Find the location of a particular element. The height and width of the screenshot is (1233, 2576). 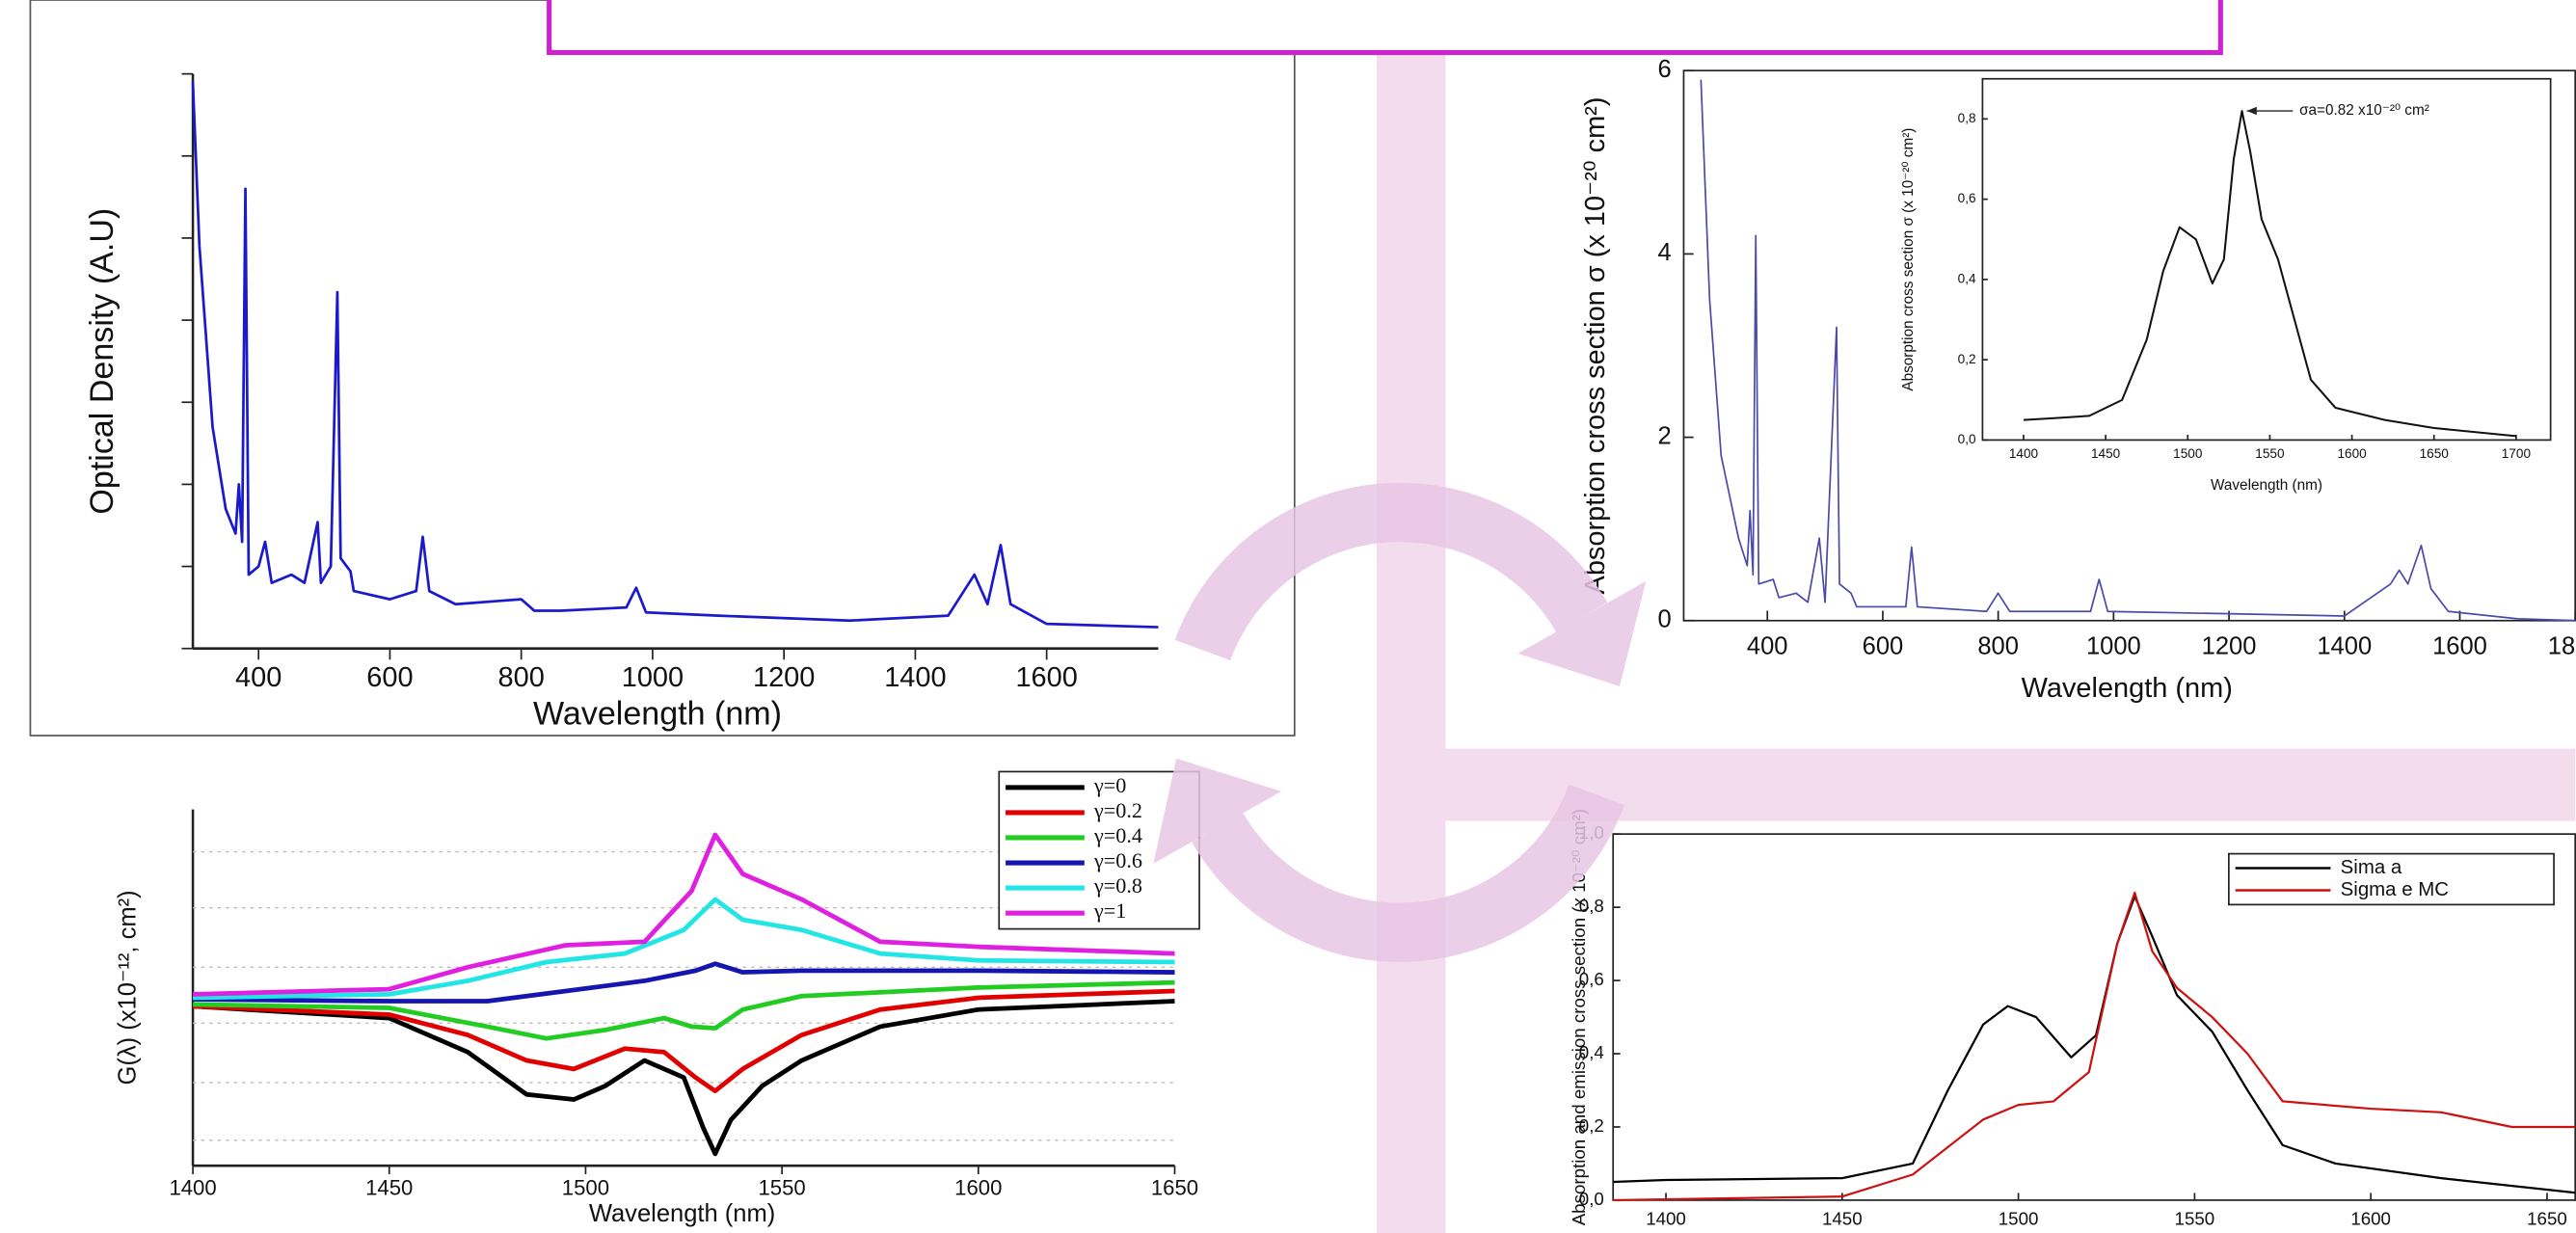

annotation: σa=0.82 x10⁻²⁰ cm² is located at coordinates (2364, 110).